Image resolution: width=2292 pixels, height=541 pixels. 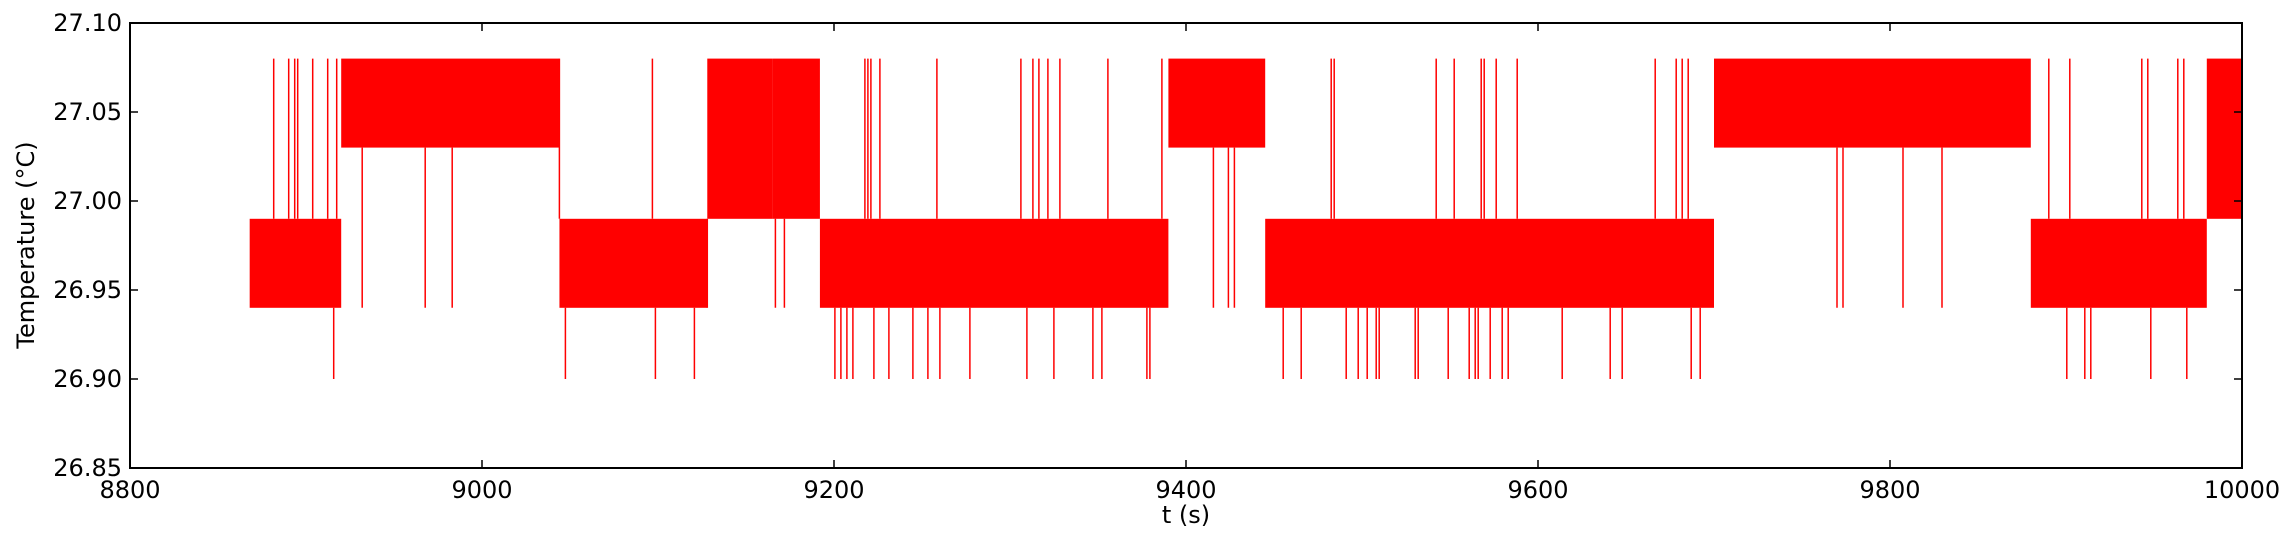 I want to click on x-tick-label: 10000, so click(x=2242, y=490).